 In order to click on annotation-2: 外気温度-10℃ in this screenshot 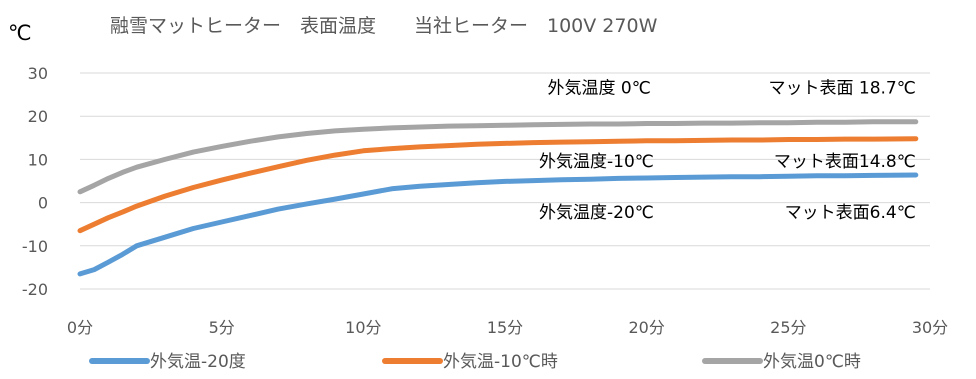, I will do `click(596, 162)`.